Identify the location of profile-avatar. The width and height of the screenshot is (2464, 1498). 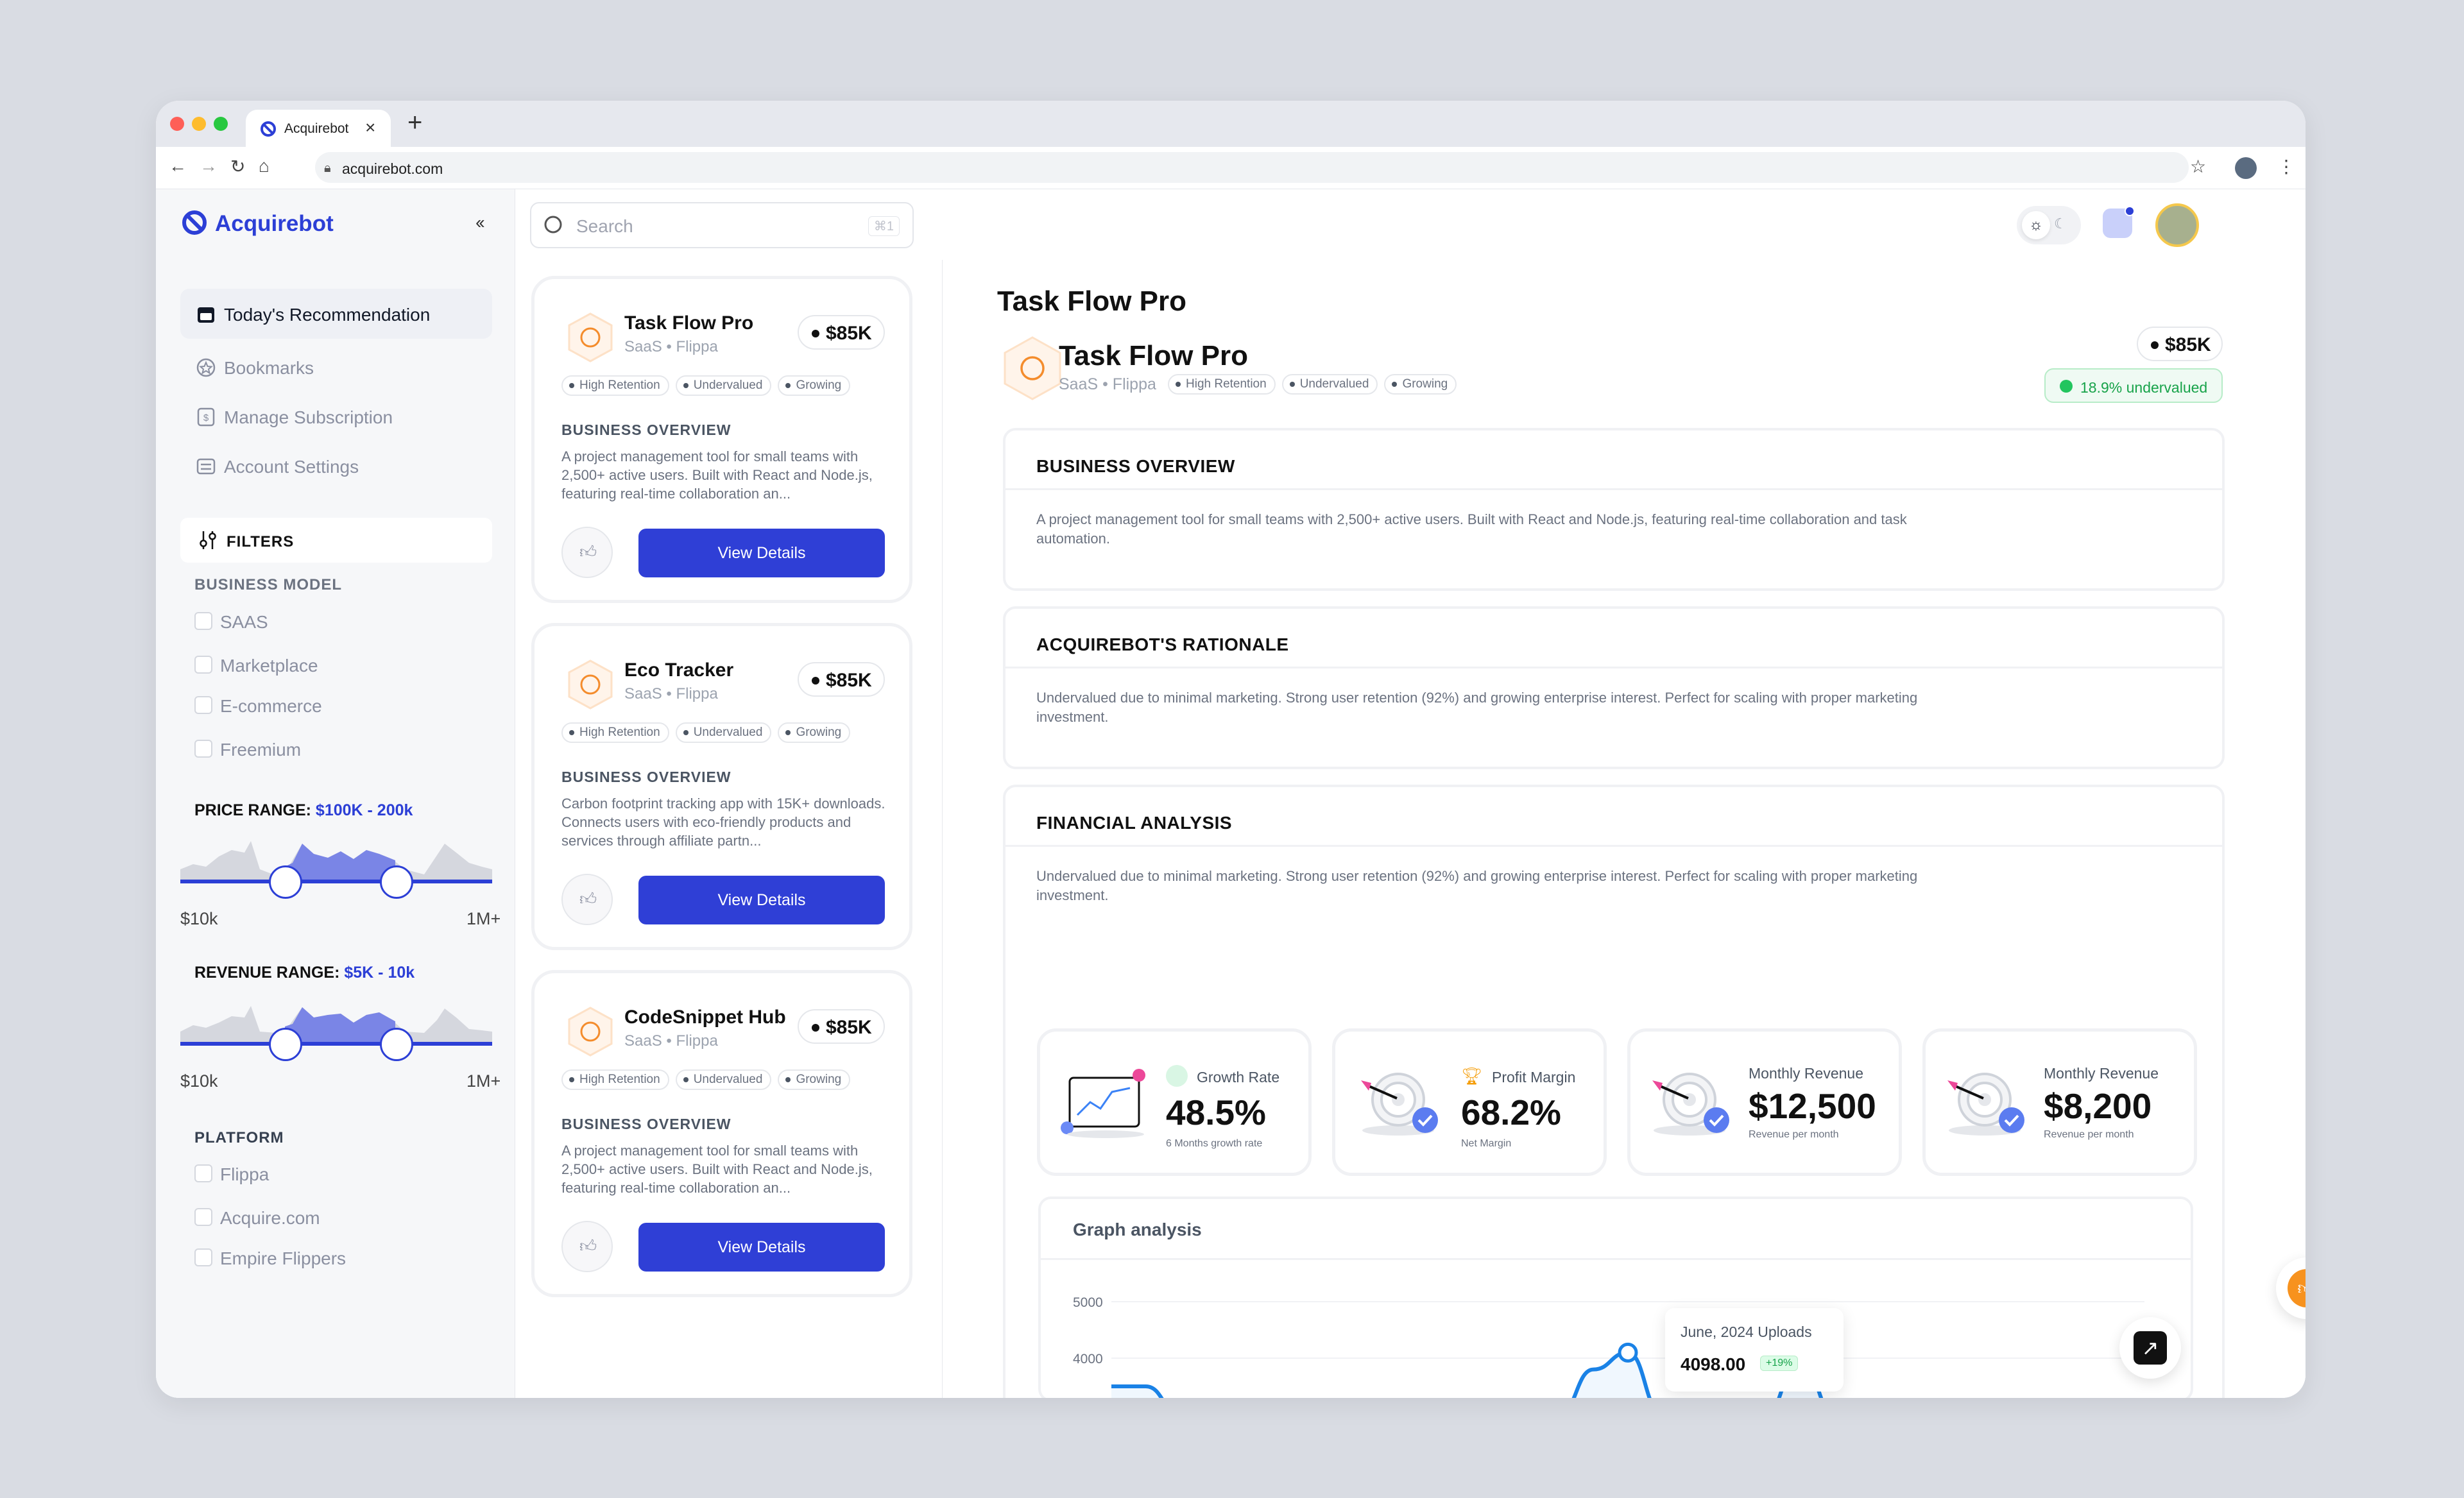
(2246, 168).